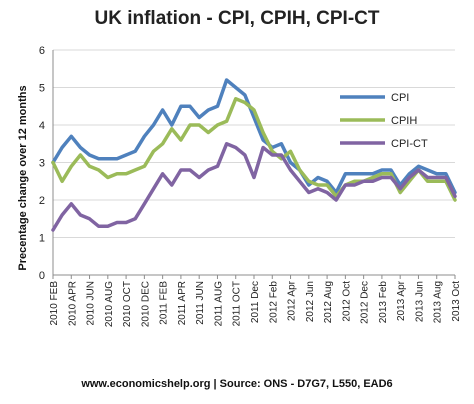 The width and height of the screenshot is (474, 404). I want to click on legend-label: CPI, so click(400, 98).